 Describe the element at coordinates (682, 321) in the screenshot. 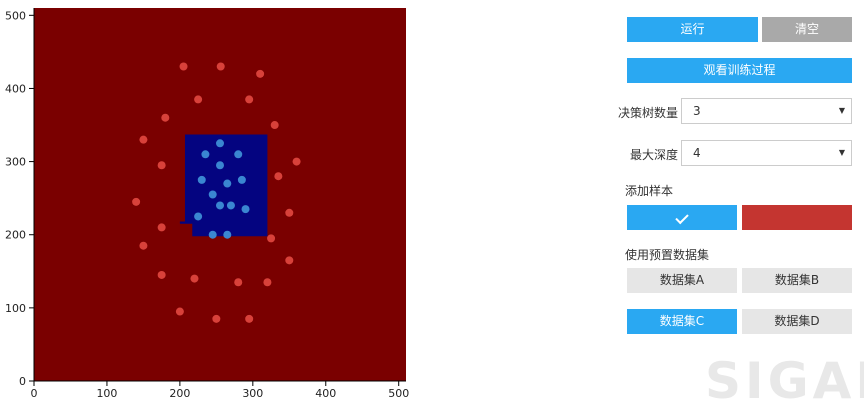

I see `dataset-c-button: 数据集C` at that location.